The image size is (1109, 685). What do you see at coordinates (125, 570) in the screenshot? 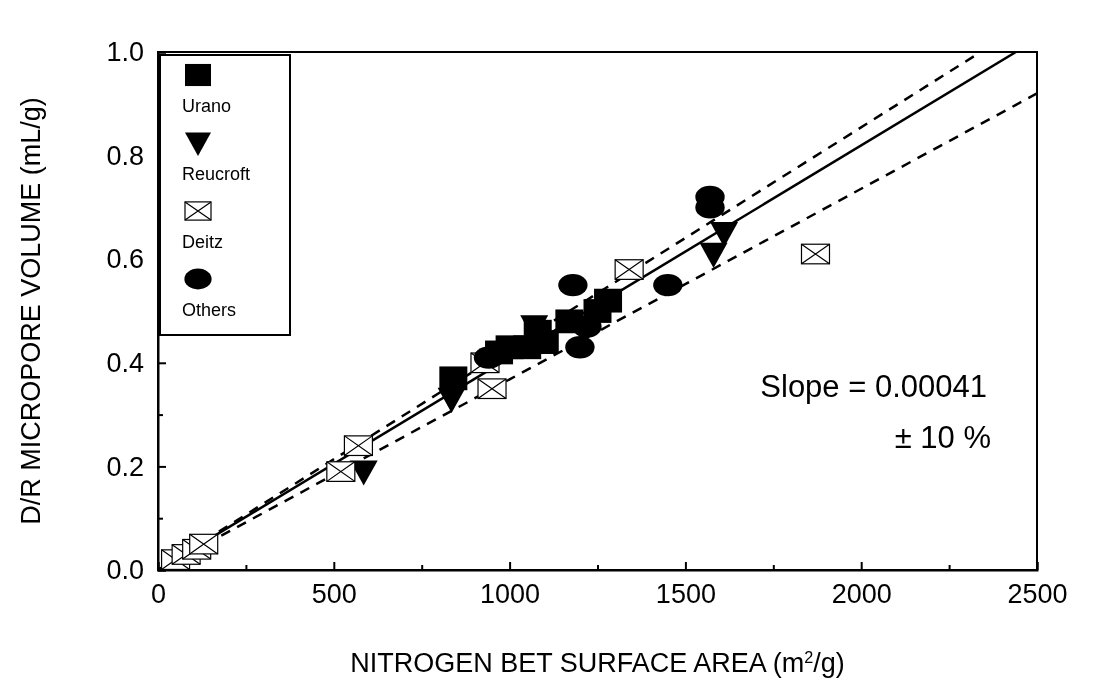
I see `y-tick-label: 0.0` at bounding box center [125, 570].